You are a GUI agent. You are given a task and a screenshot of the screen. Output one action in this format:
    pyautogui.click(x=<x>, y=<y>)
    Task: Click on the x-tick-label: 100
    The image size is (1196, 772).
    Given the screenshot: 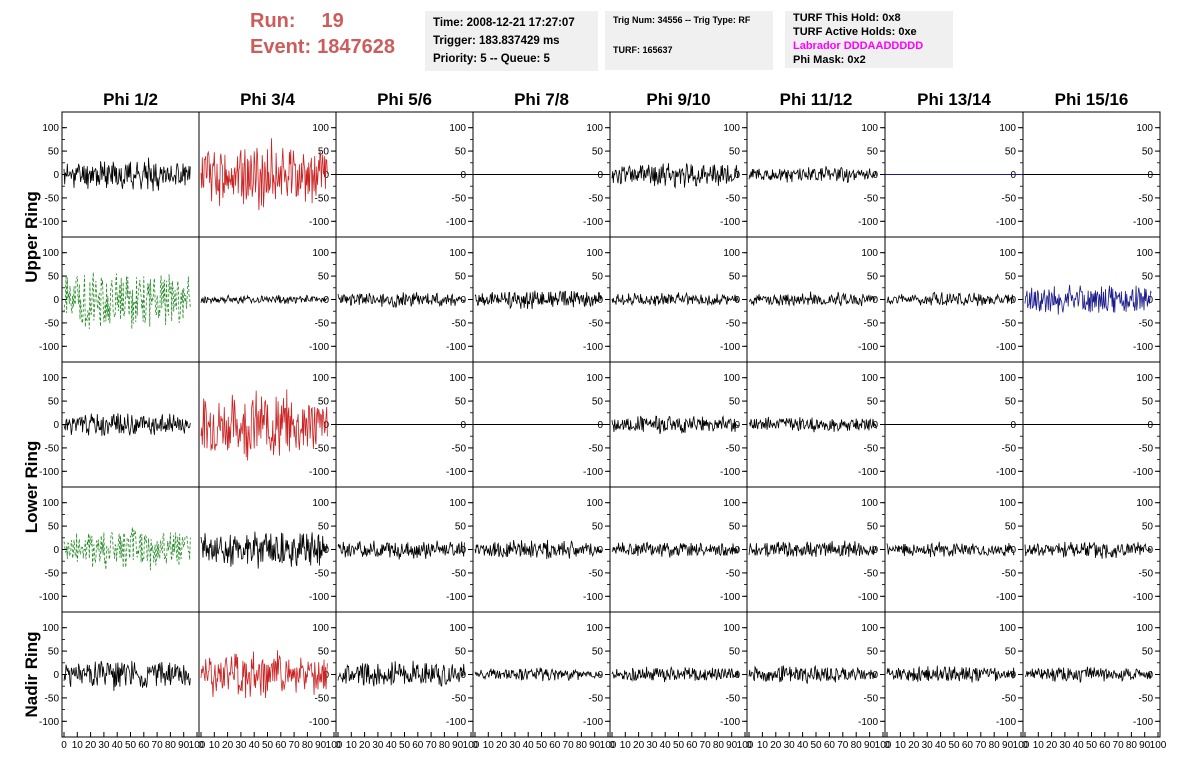 What is the action you would take?
    pyautogui.click(x=745, y=745)
    